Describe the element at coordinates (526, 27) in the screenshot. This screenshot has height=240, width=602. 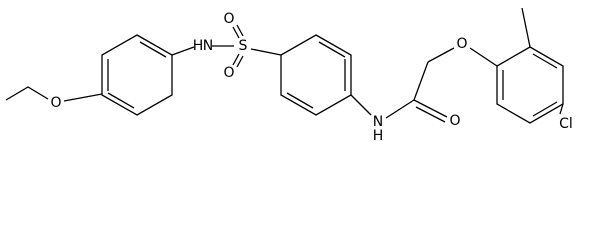
I see `methyl-bond` at that location.